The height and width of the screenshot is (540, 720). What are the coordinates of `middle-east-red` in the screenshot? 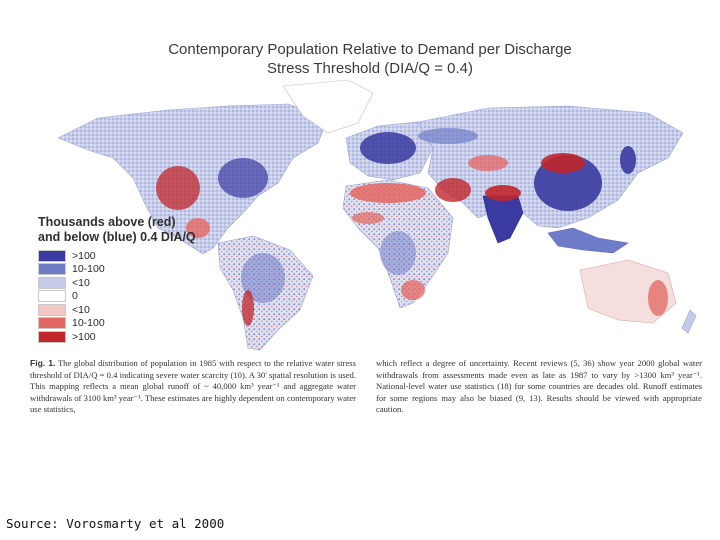 It's located at (453, 190).